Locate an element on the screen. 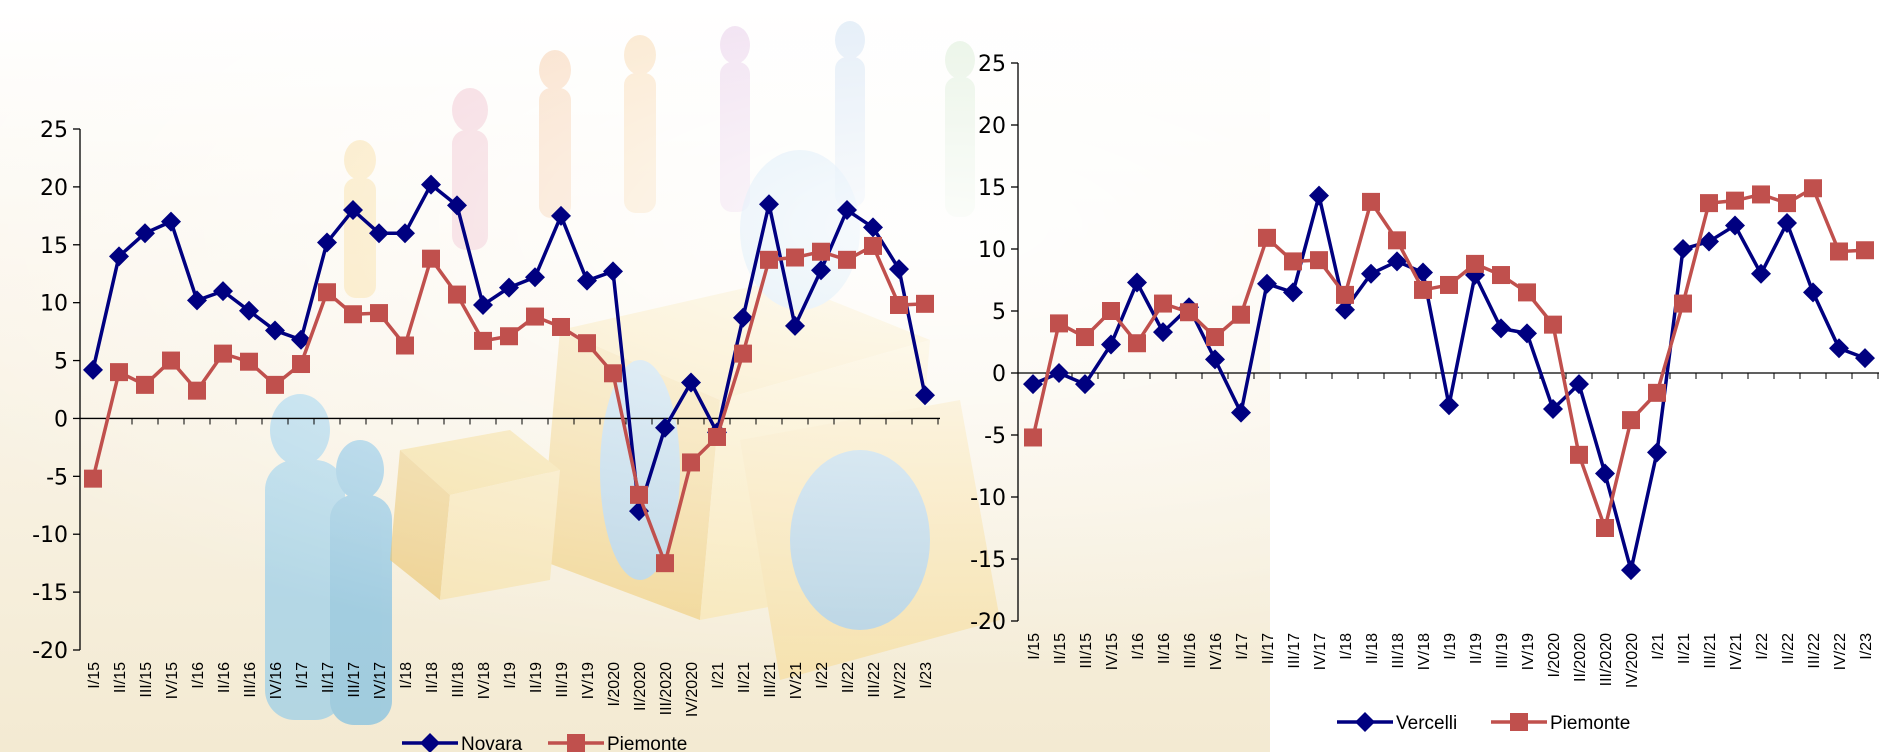  x-tick-label: III/19 is located at coordinates (1502, 651).